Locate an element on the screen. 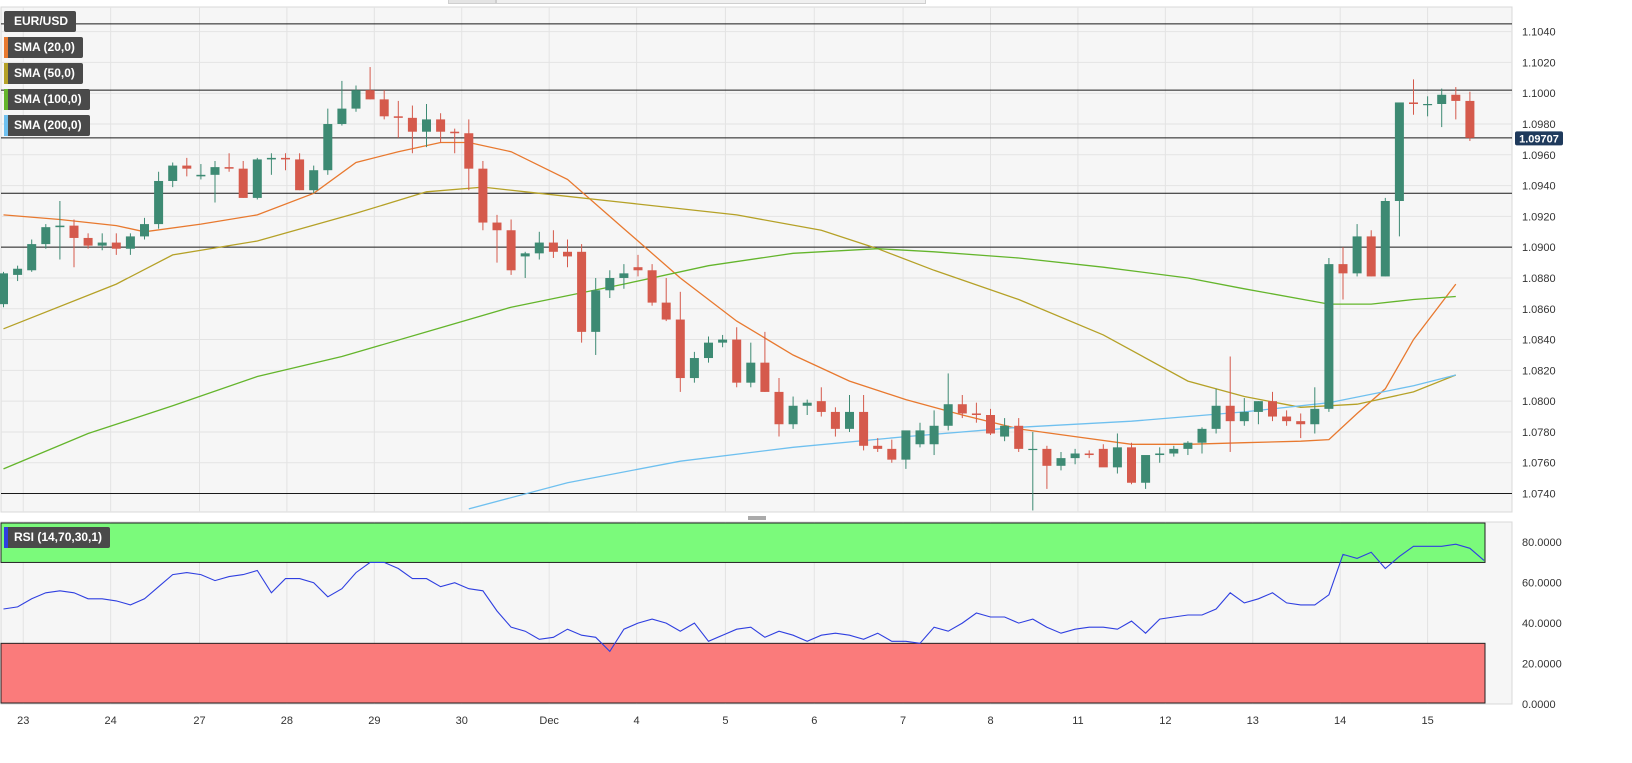  rsi-tick-label: 0.0000 is located at coordinates (1539, 705).